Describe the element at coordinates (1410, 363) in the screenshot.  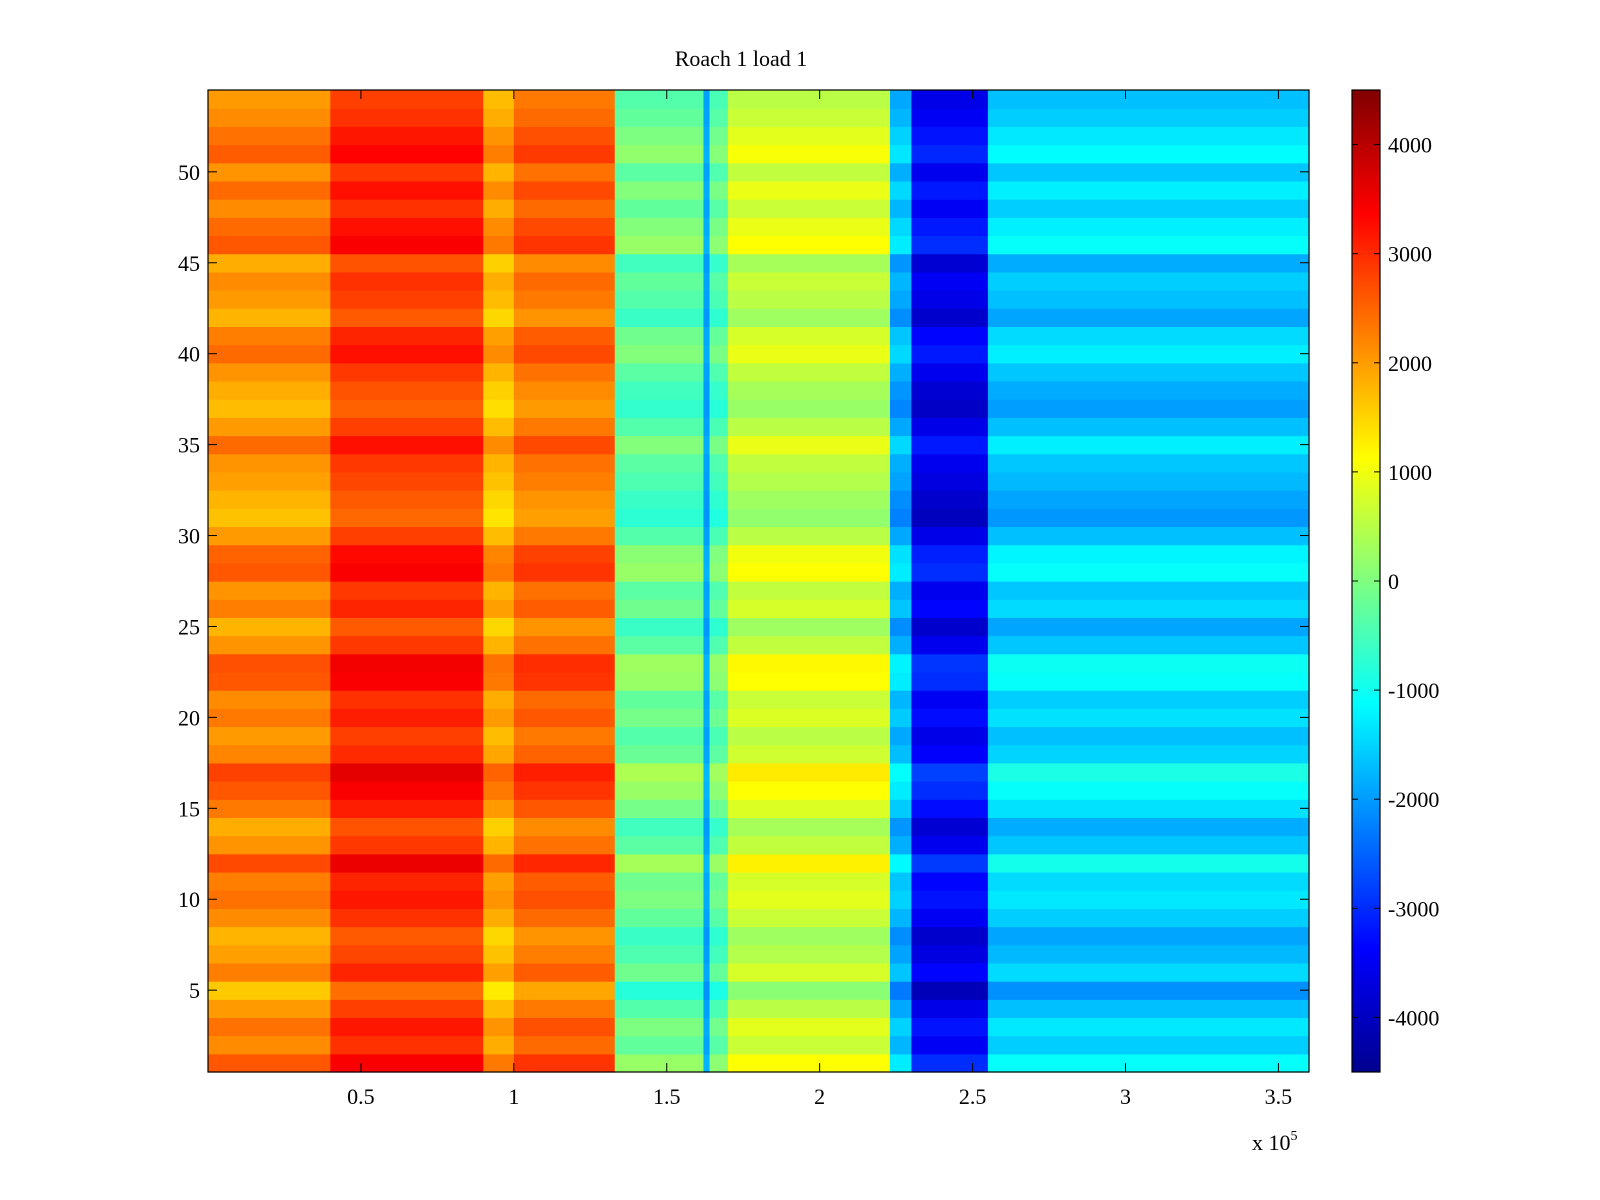
I see `colorbar-tick-label: 2000` at that location.